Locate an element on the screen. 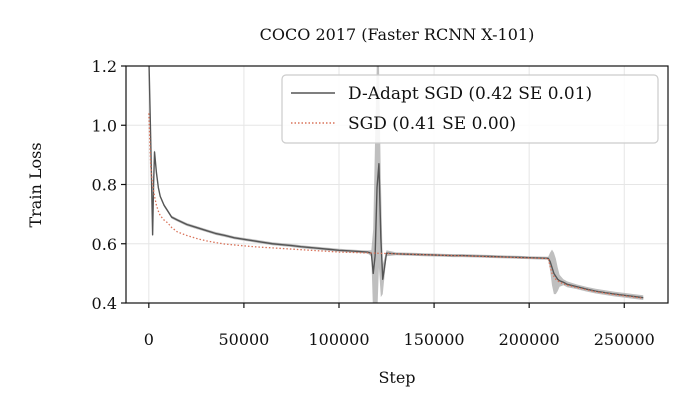 This screenshot has width=690, height=420. legend-label-sgd: SGD (0.41 SE 0.00) is located at coordinates (432, 124).